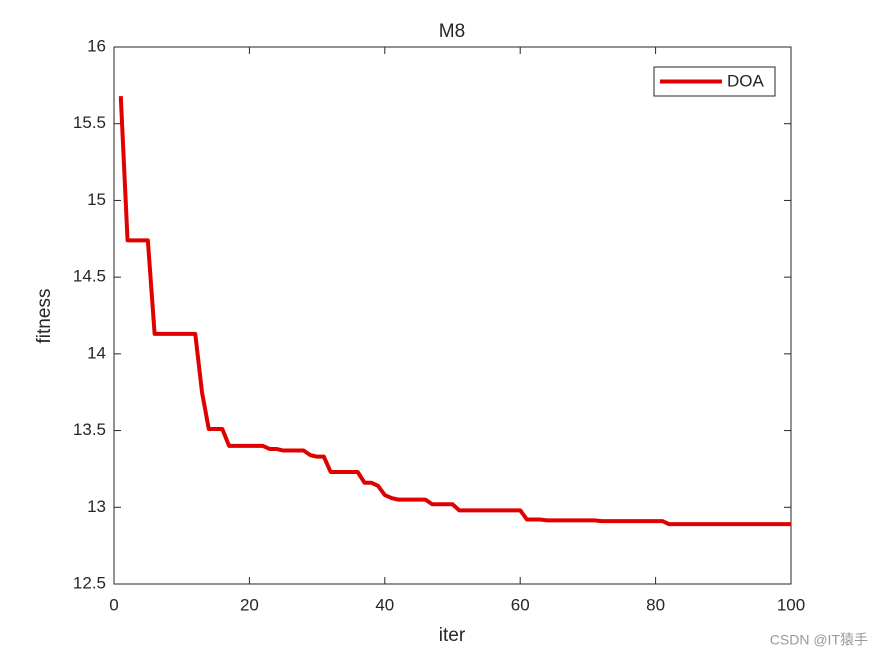 This screenshot has width=875, height=656. Describe the element at coordinates (655, 604) in the screenshot. I see `x-tick-label: 80` at that location.